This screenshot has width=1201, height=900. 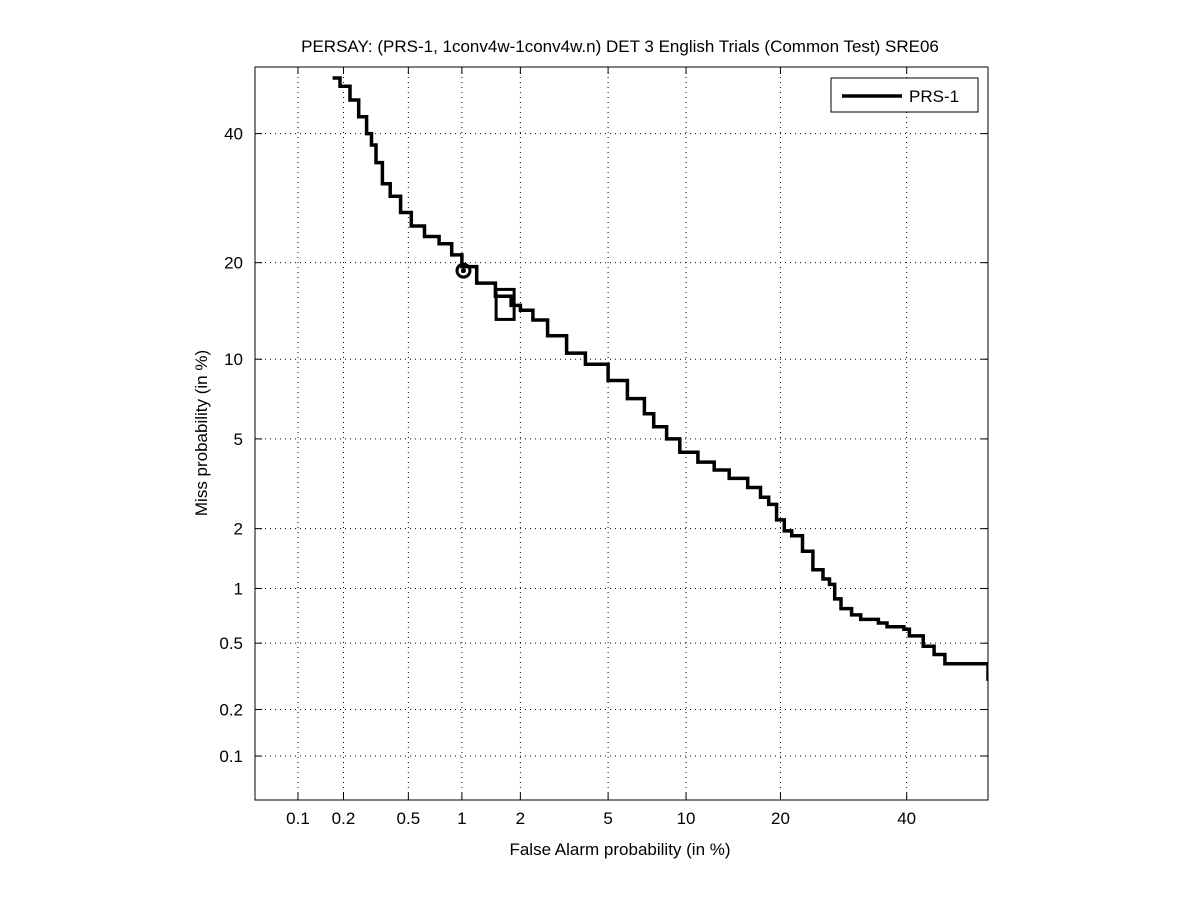 What do you see at coordinates (934, 96) in the screenshot?
I see `legend-label-prs-1: PRS-1` at bounding box center [934, 96].